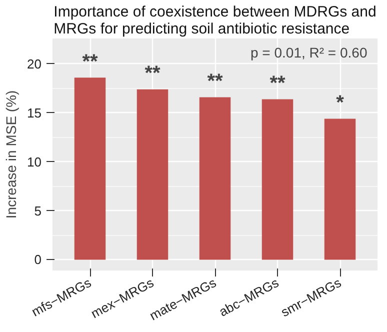  Describe the element at coordinates (38, 210) in the screenshot. I see `y-tick-label: 5` at that location.